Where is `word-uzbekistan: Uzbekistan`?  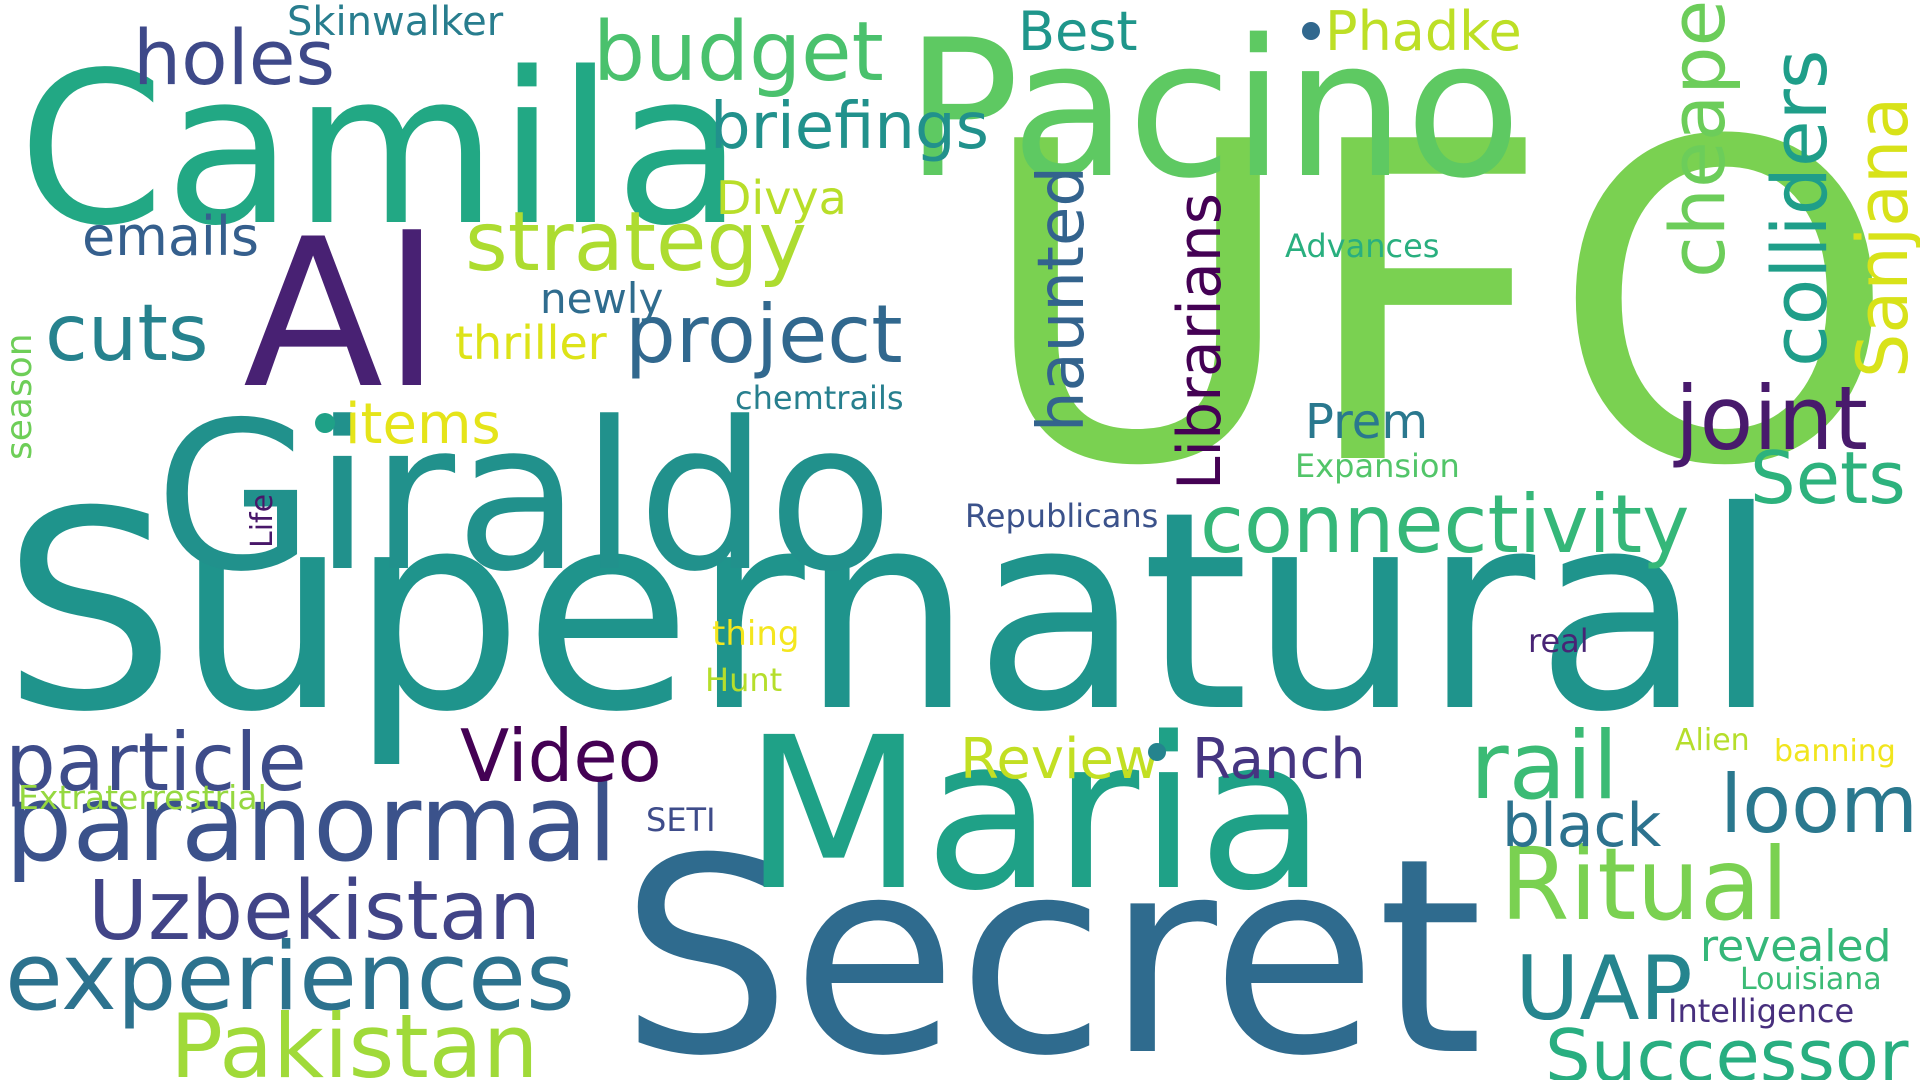 word-uzbekistan: Uzbekistan is located at coordinates (314, 911).